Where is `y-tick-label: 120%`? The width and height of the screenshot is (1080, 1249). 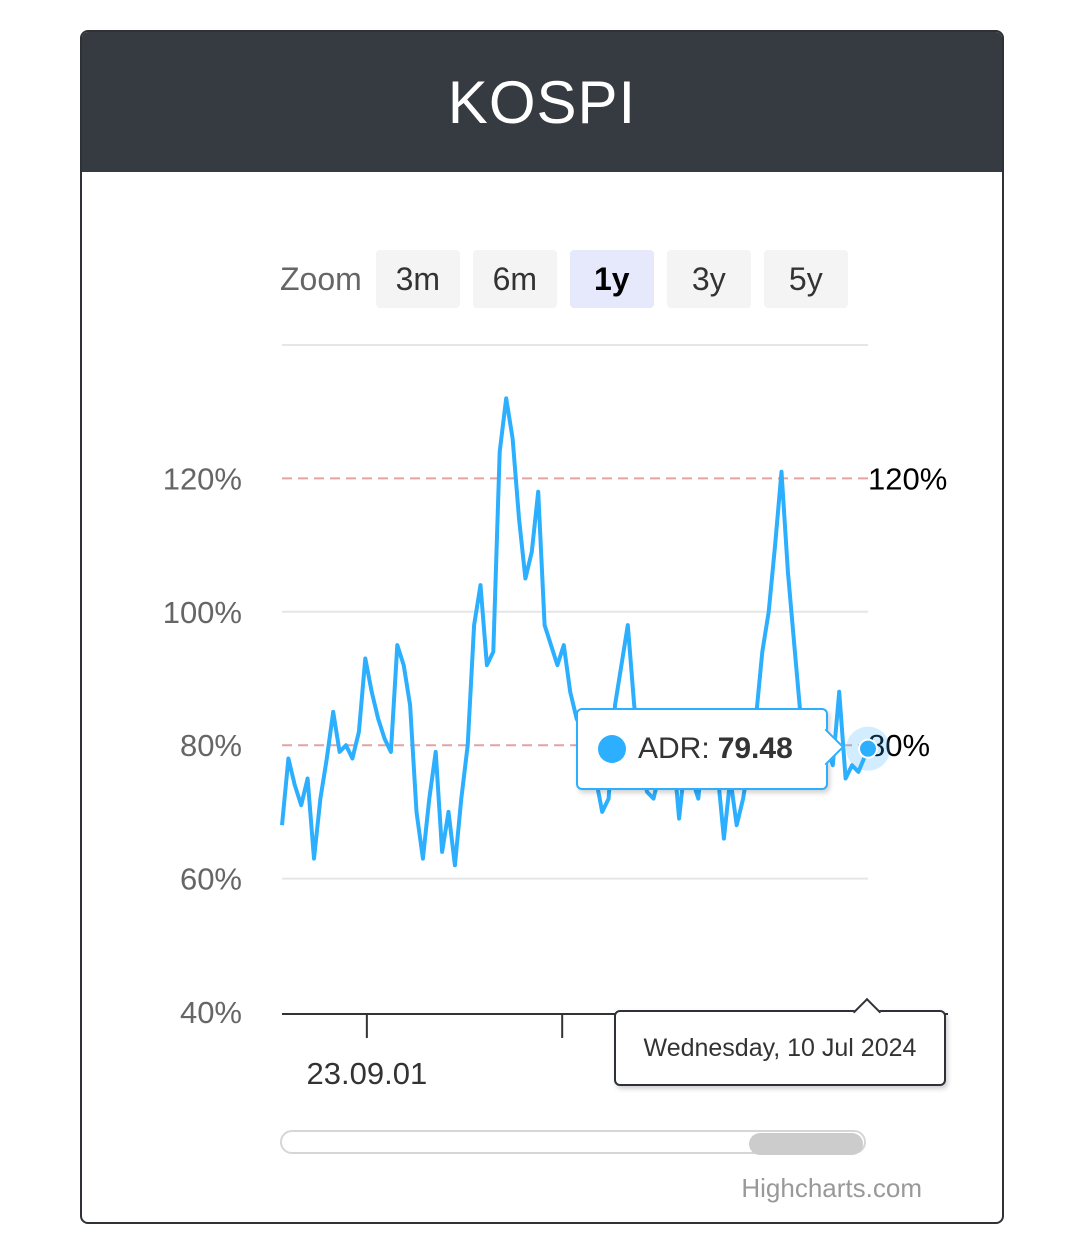
y-tick-label: 120% is located at coordinates (202, 478).